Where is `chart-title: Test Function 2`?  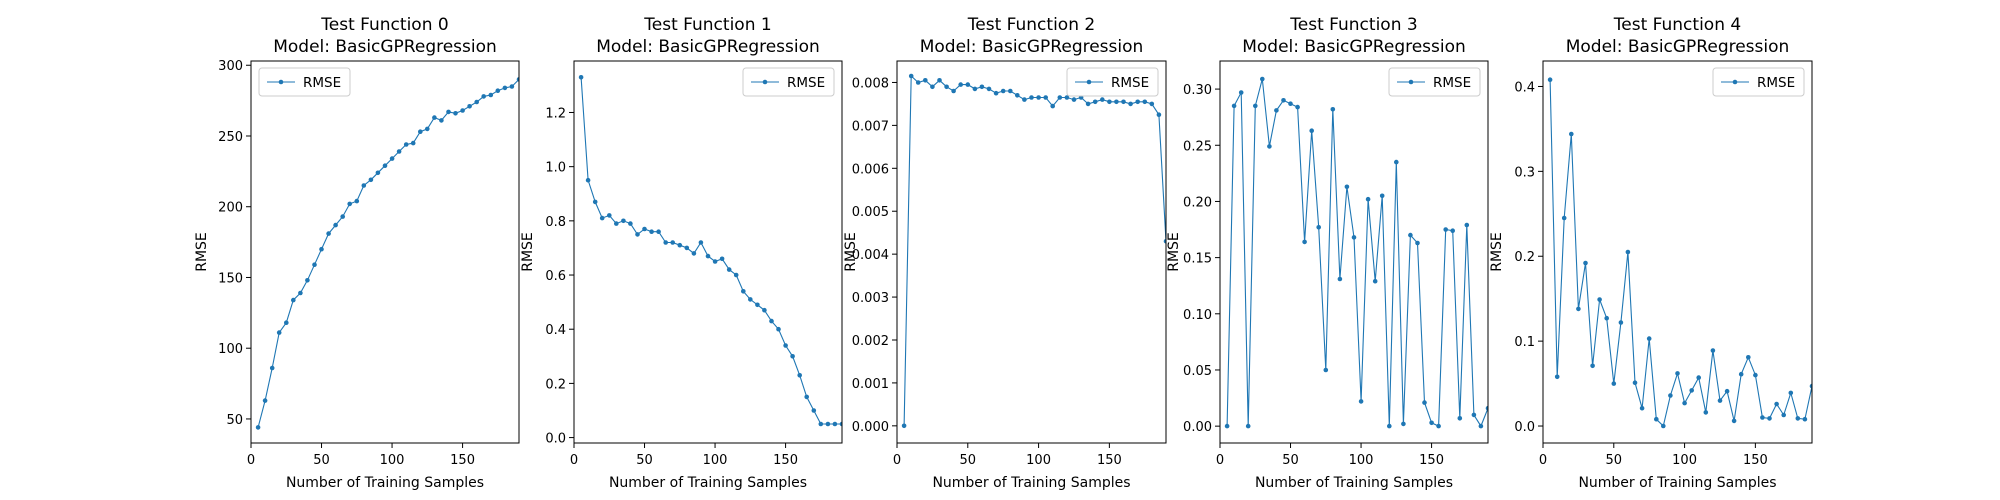 chart-title: Test Function 2 is located at coordinates (1031, 25).